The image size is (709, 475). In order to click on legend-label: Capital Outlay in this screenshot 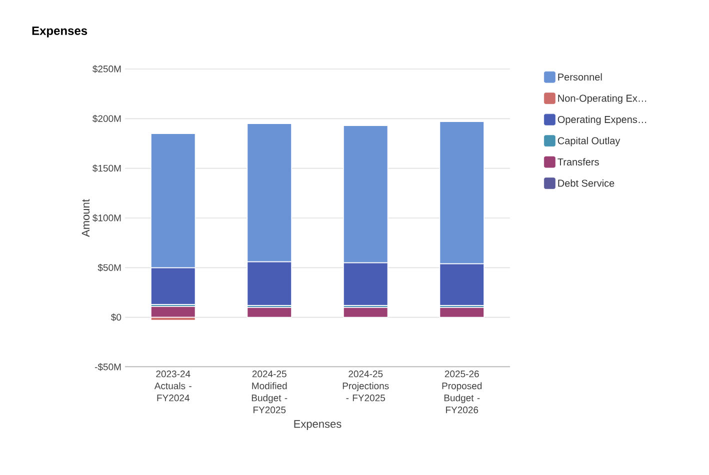, I will do `click(589, 141)`.